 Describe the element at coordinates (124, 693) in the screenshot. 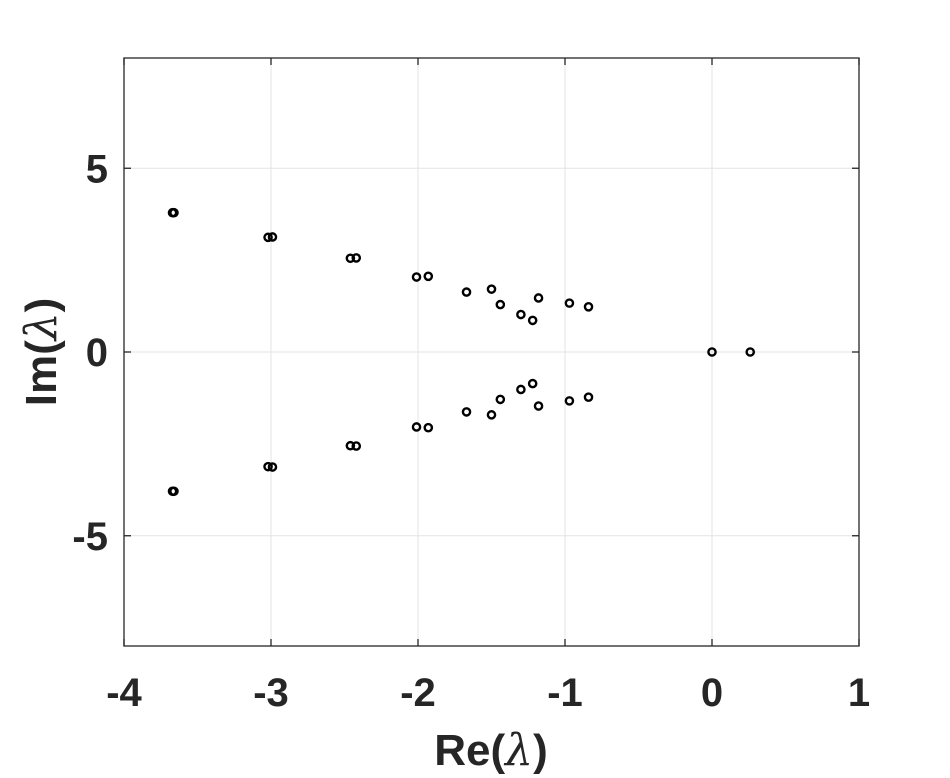

I see `x-tick-label: -4` at that location.